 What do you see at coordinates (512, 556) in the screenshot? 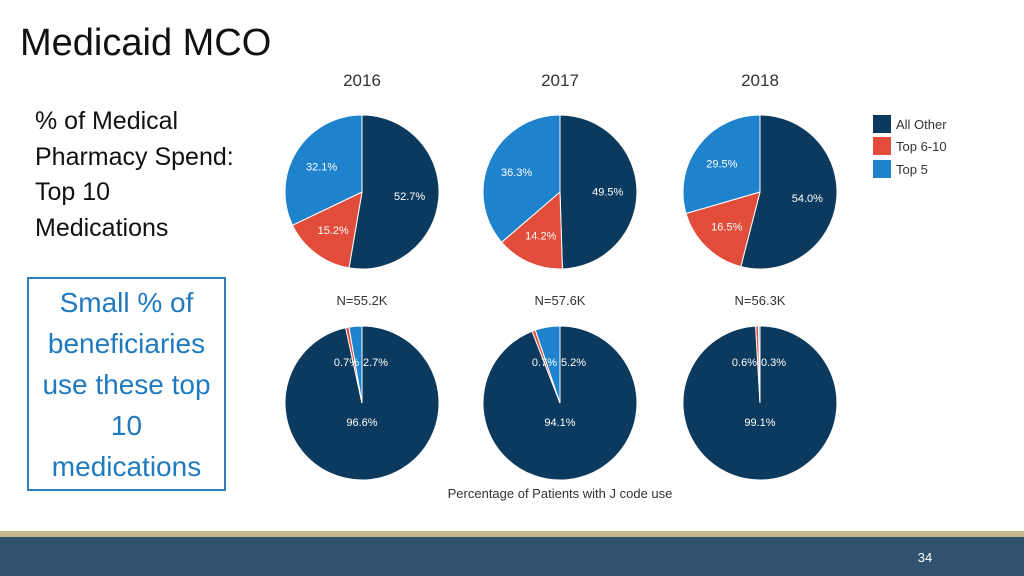
I see `footer-bar` at bounding box center [512, 556].